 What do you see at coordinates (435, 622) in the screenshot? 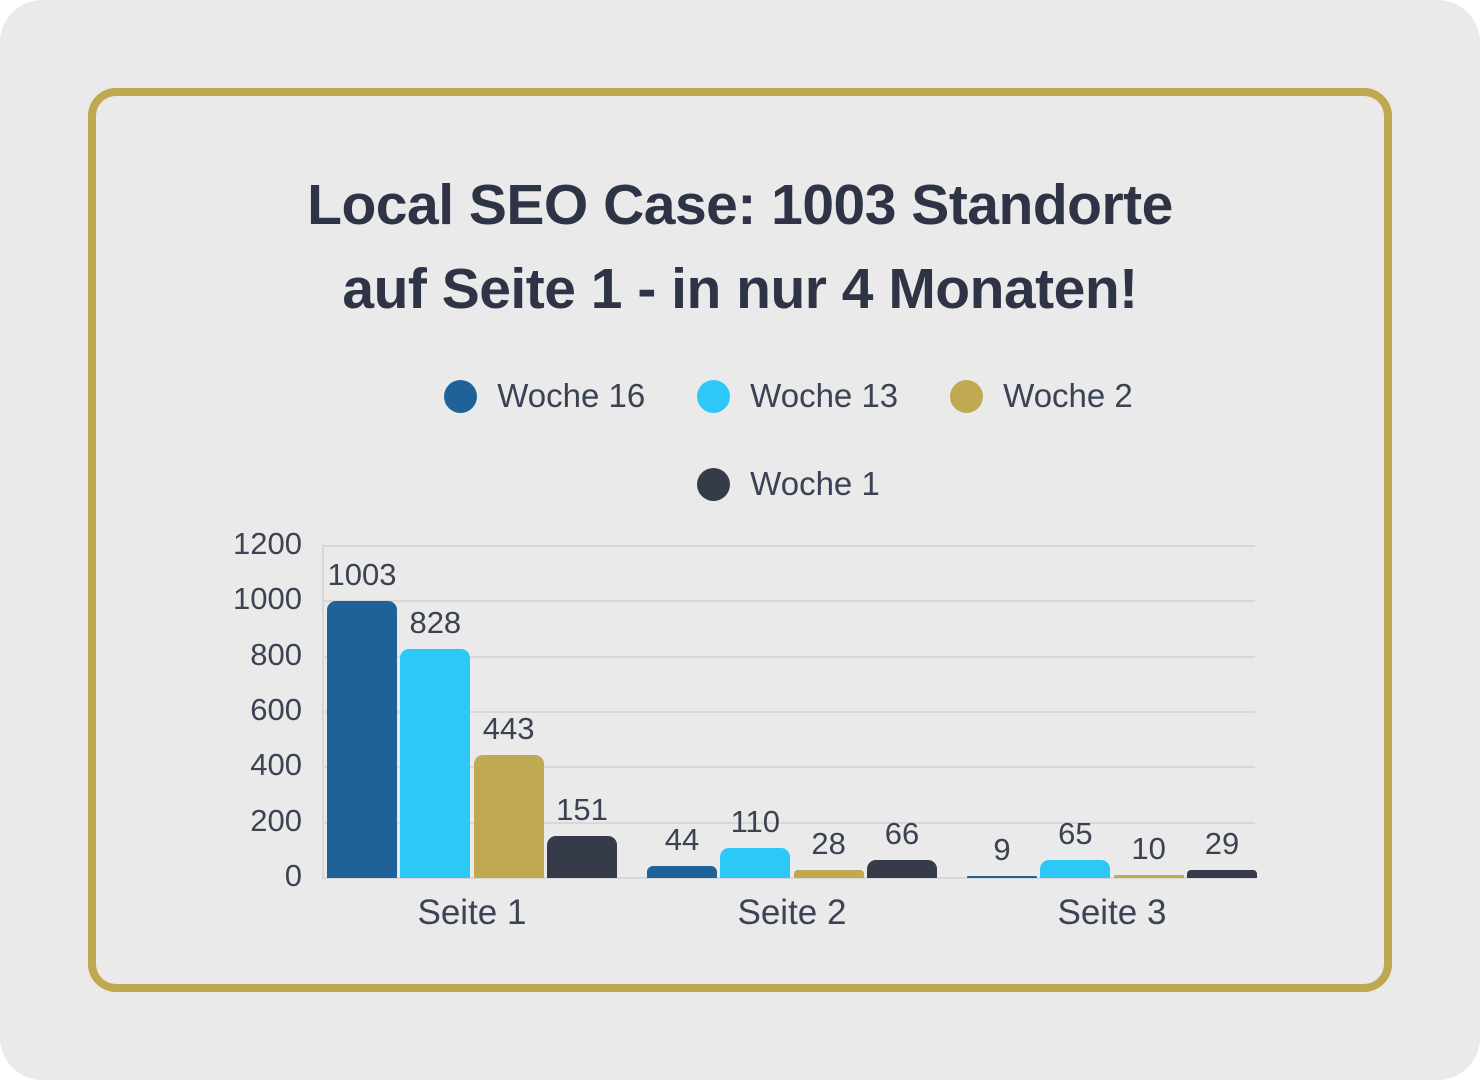
I see `bar-value-label: 828` at bounding box center [435, 622].